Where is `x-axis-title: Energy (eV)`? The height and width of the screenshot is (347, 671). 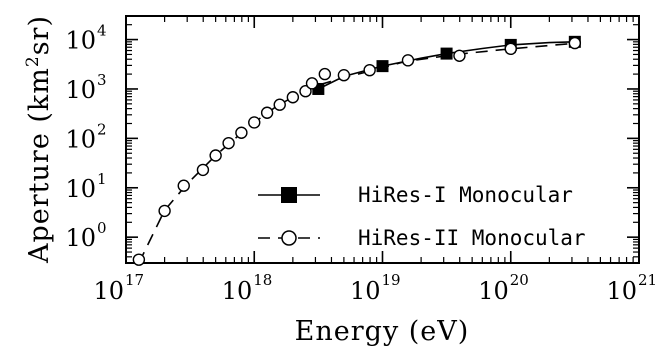 x-axis-title: Energy (eV) is located at coordinates (382, 331).